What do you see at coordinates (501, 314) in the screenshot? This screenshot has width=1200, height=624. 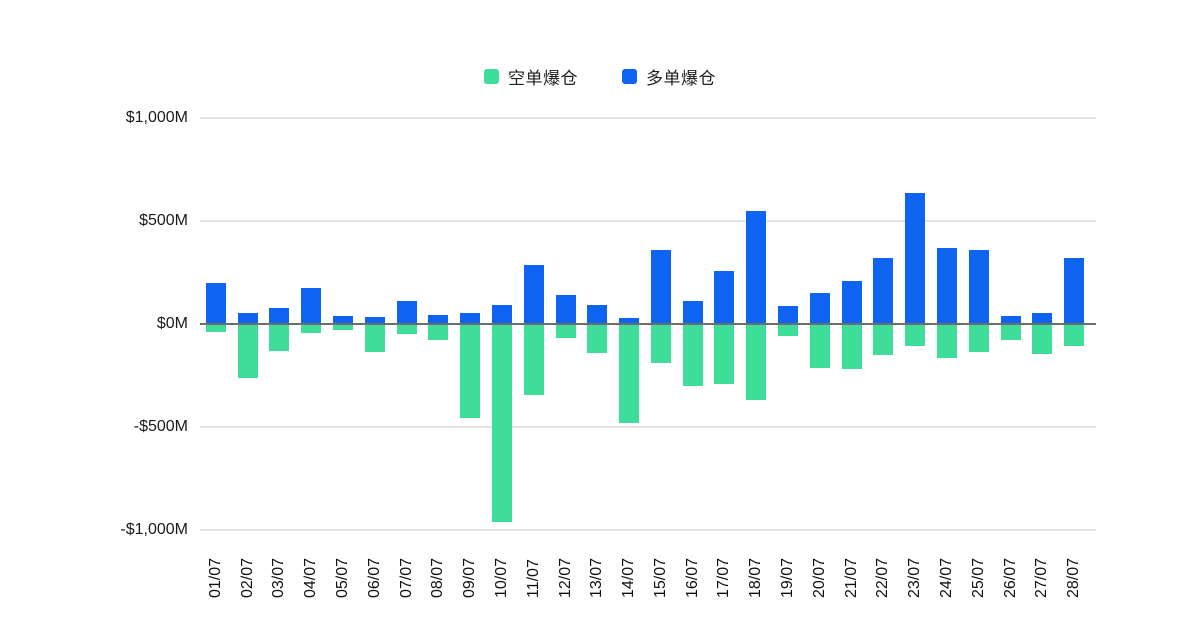 I see `bar-long-liquidation-10/07` at bounding box center [501, 314].